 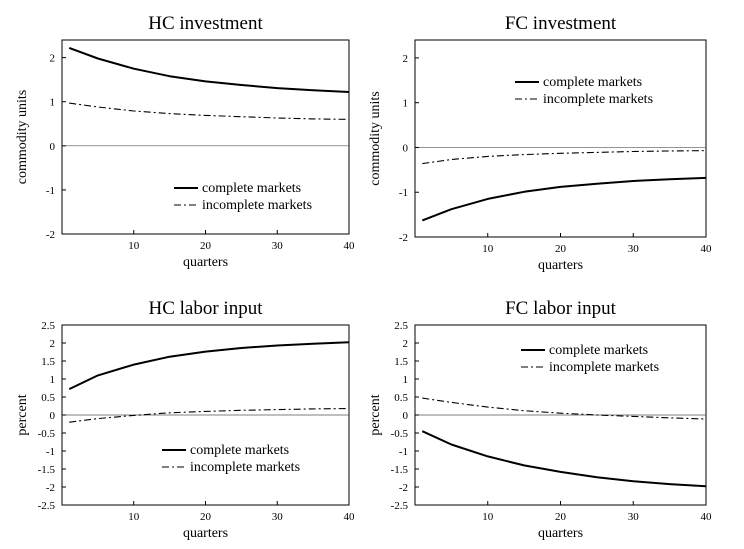 I want to click on panel-4-y-tick-label: 1.5, so click(x=401, y=362).